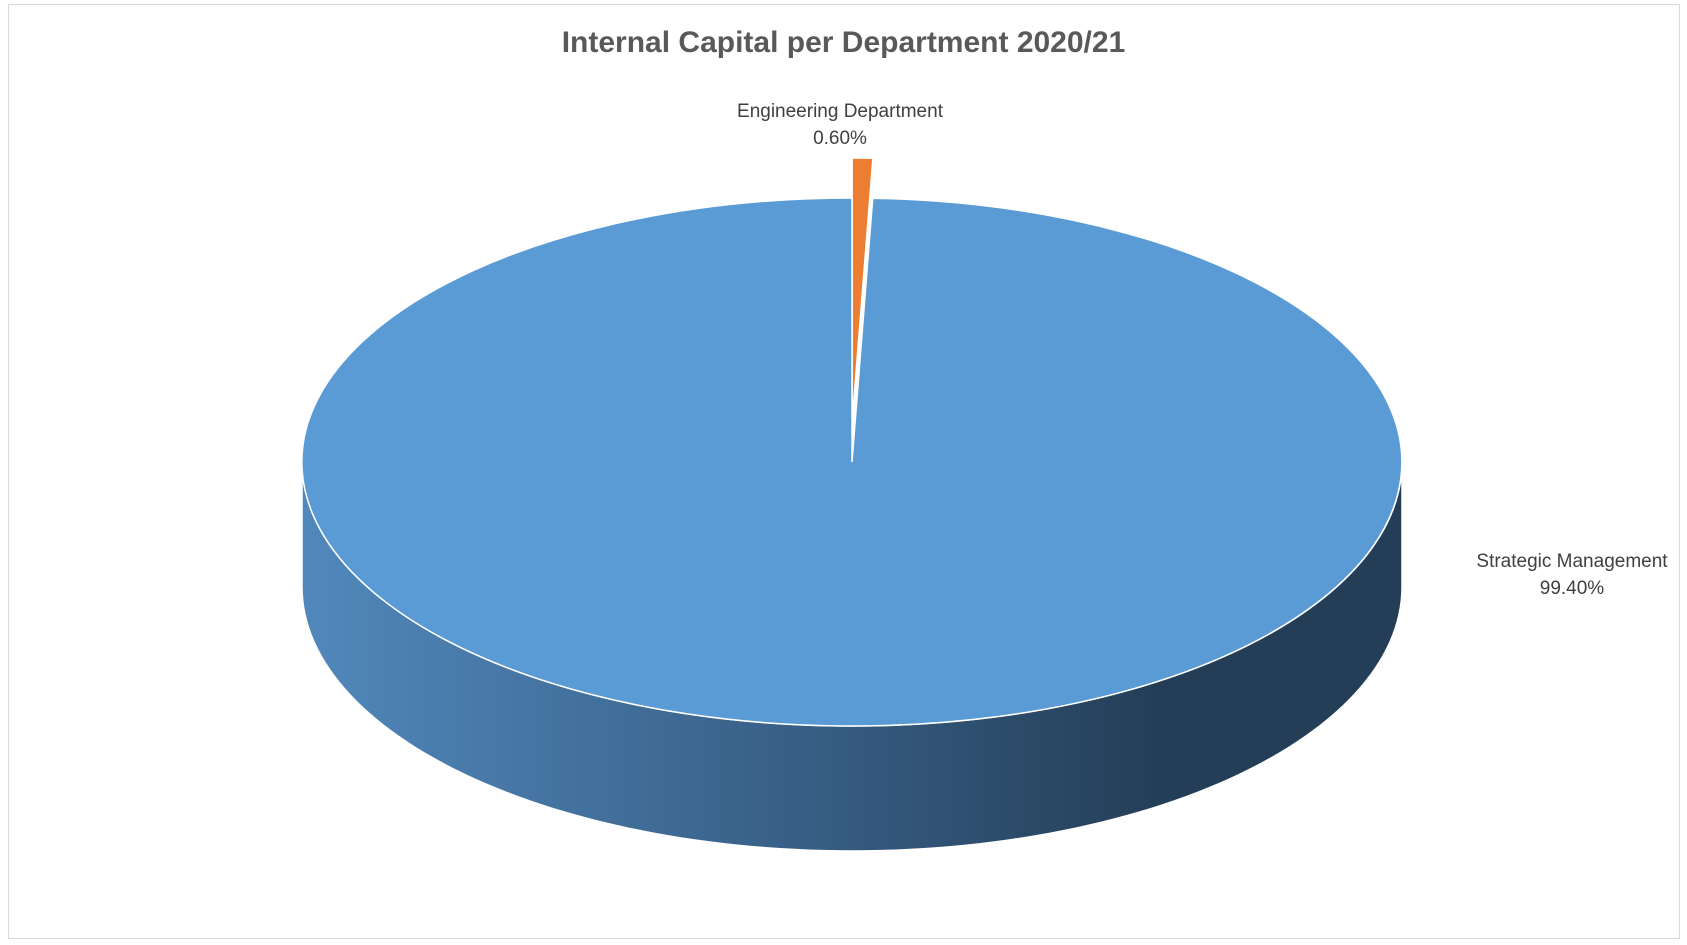  Describe the element at coordinates (840, 138) in the screenshot. I see `data-label-engineering-value: 0.60%` at that location.